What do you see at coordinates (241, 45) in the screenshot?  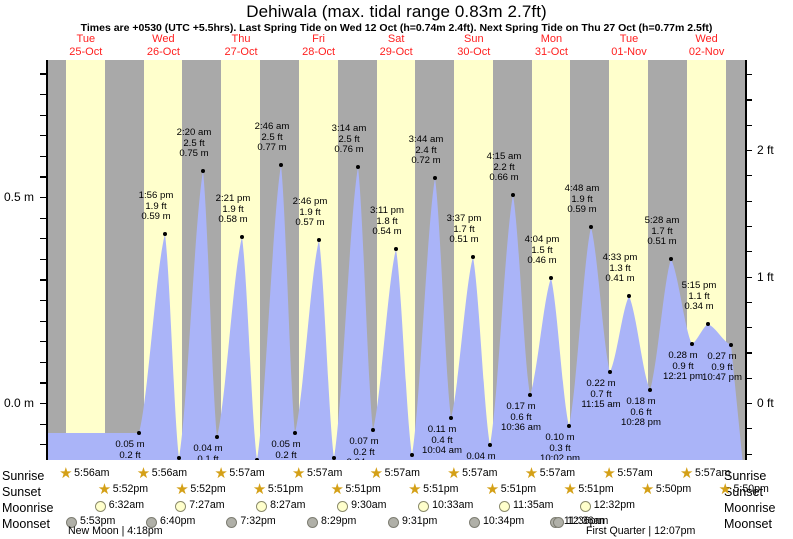 I see `day-header-27-oct: Thu 27-Oct` at bounding box center [241, 45].